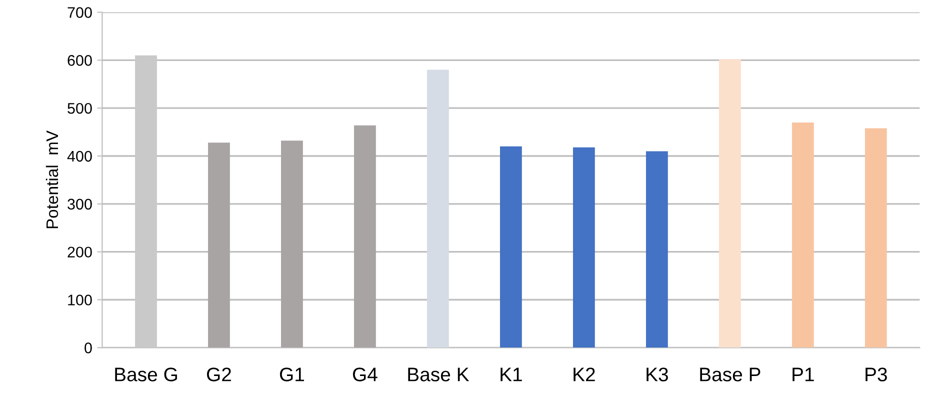 This screenshot has height=409, width=929. Describe the element at coordinates (80, 300) in the screenshot. I see `y-tick-label: 100` at that location.